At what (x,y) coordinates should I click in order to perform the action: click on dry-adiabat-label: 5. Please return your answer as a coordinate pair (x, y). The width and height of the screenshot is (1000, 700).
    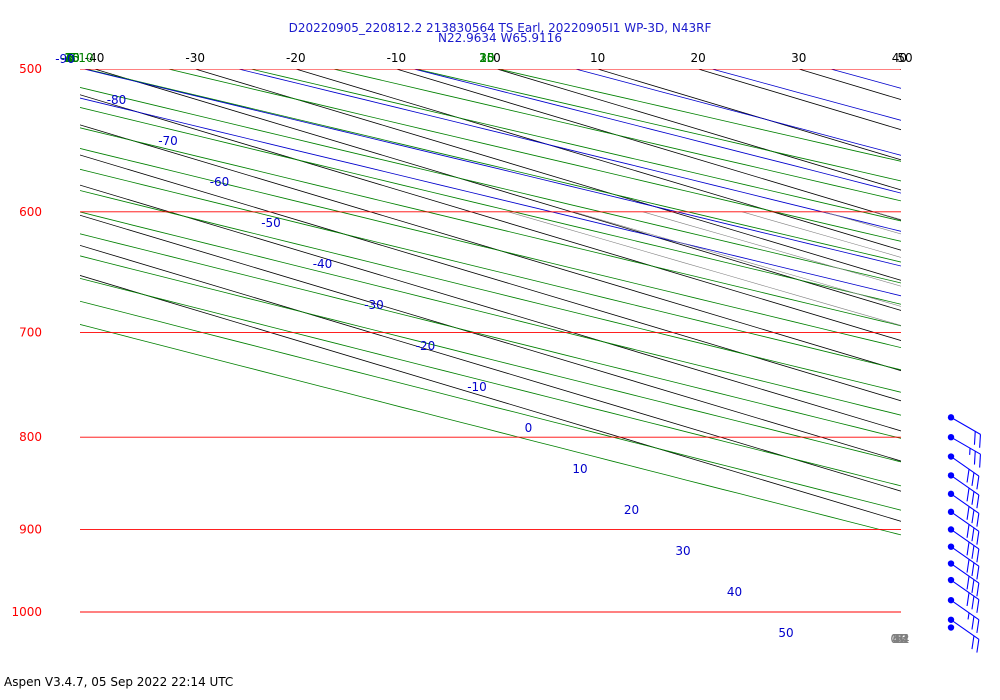
    Looking at the image, I should click on (70, 58).